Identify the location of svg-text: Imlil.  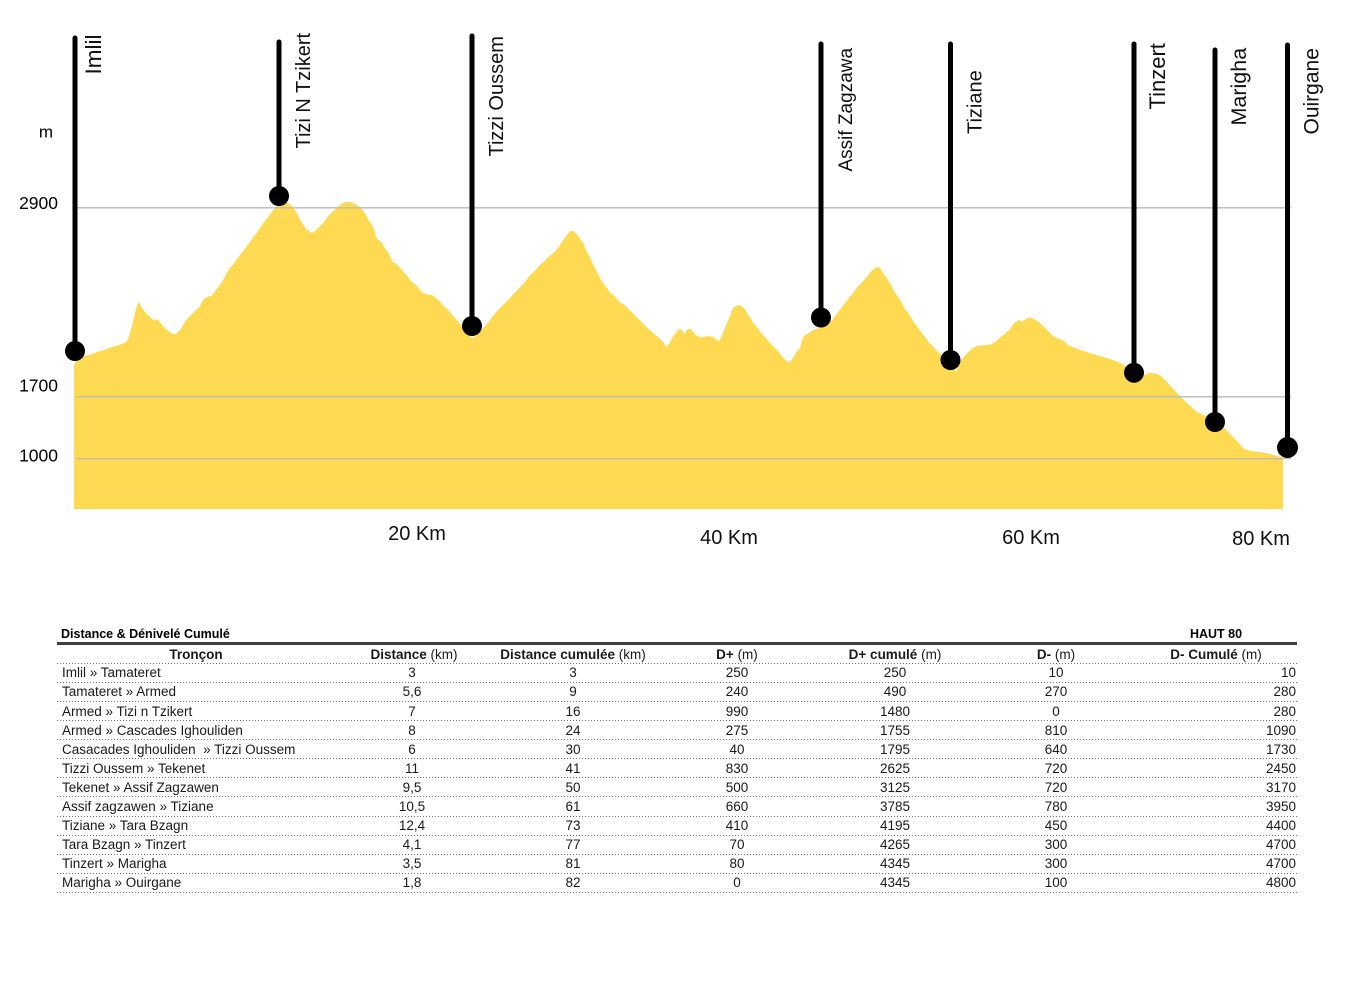
(93, 55).